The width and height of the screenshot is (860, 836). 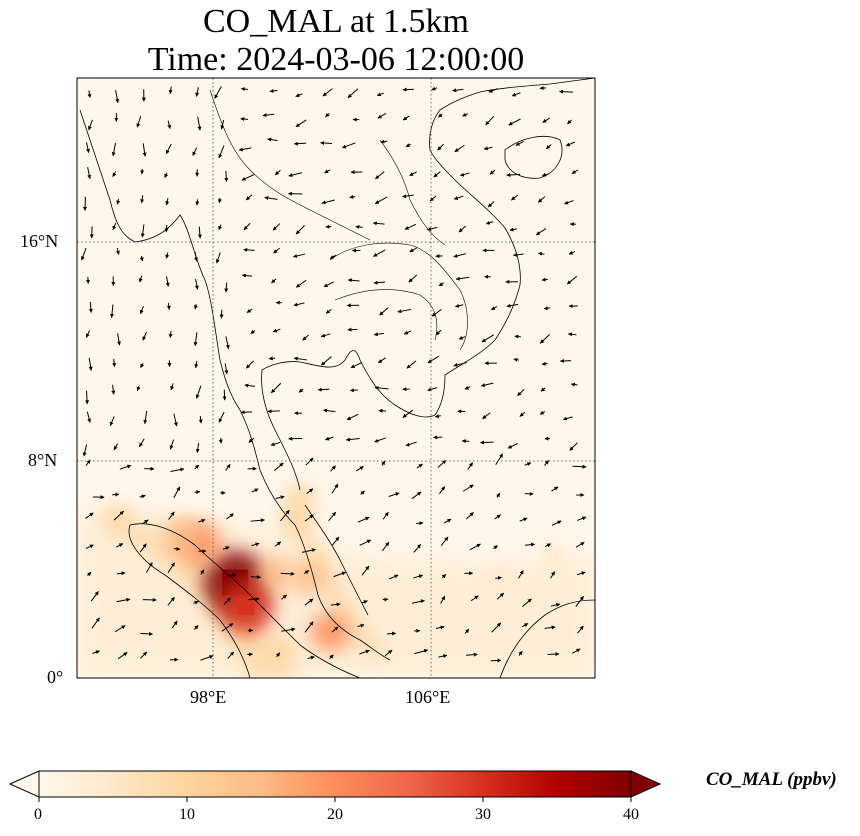 What do you see at coordinates (646, 784) in the screenshot?
I see `colorbar-extend-max` at bounding box center [646, 784].